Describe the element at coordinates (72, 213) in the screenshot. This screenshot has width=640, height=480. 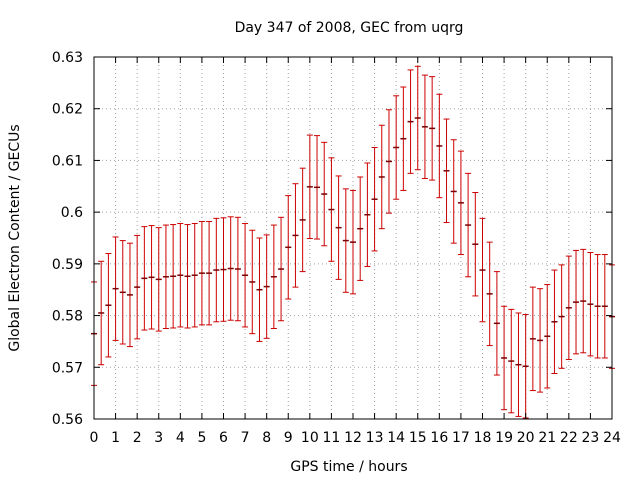
I see `y-tick-label: 0.6` at that location.